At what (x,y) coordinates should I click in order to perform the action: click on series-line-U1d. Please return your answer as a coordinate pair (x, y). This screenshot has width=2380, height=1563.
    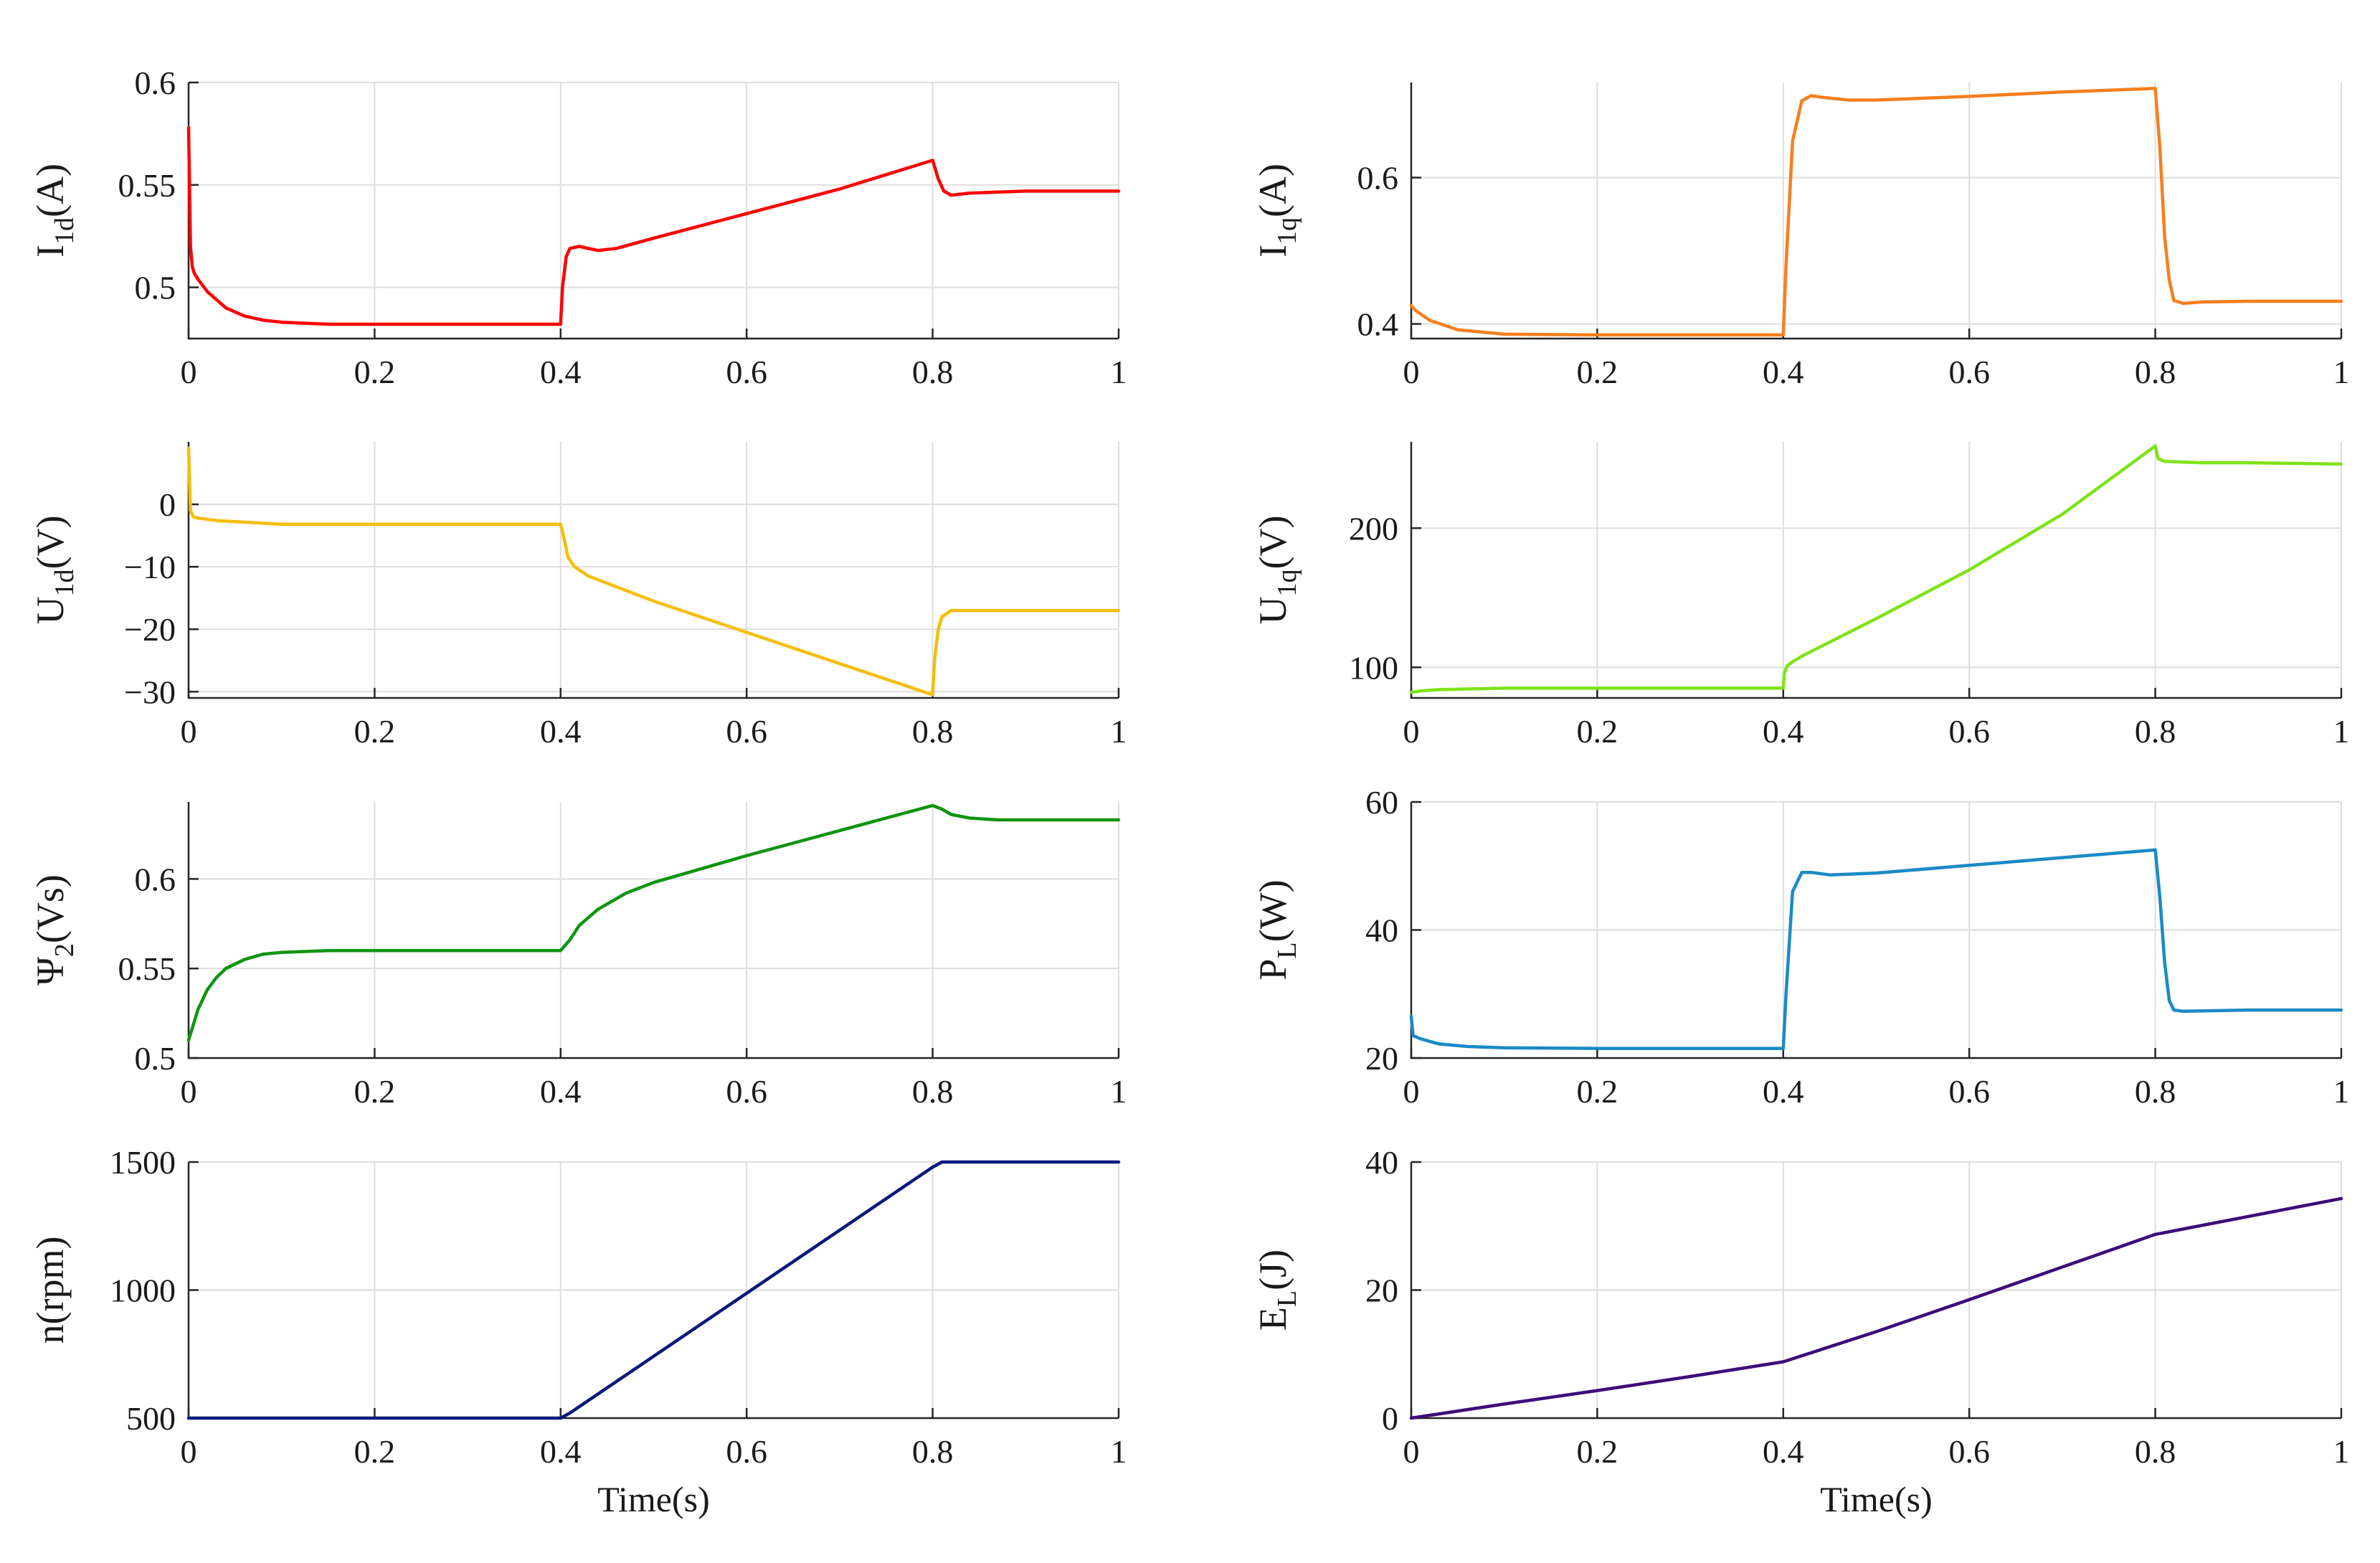
    Looking at the image, I should click on (653, 571).